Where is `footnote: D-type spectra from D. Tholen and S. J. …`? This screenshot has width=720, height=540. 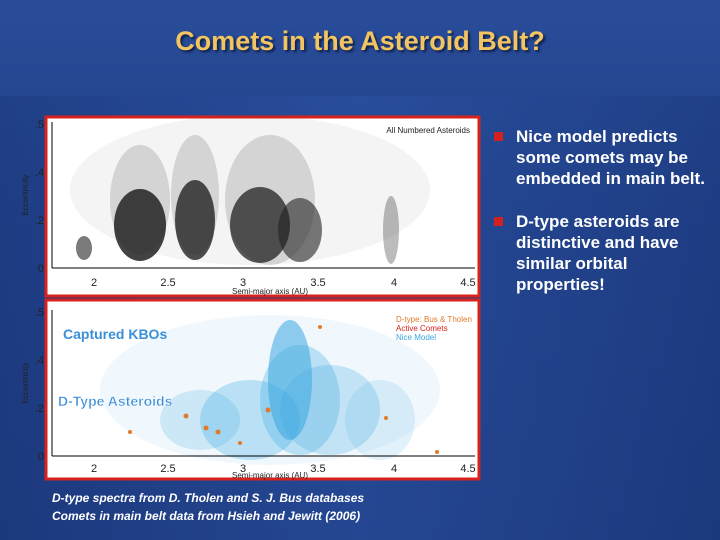 footnote: D-type spectra from D. Tholen and S. J. … is located at coordinates (208, 498).